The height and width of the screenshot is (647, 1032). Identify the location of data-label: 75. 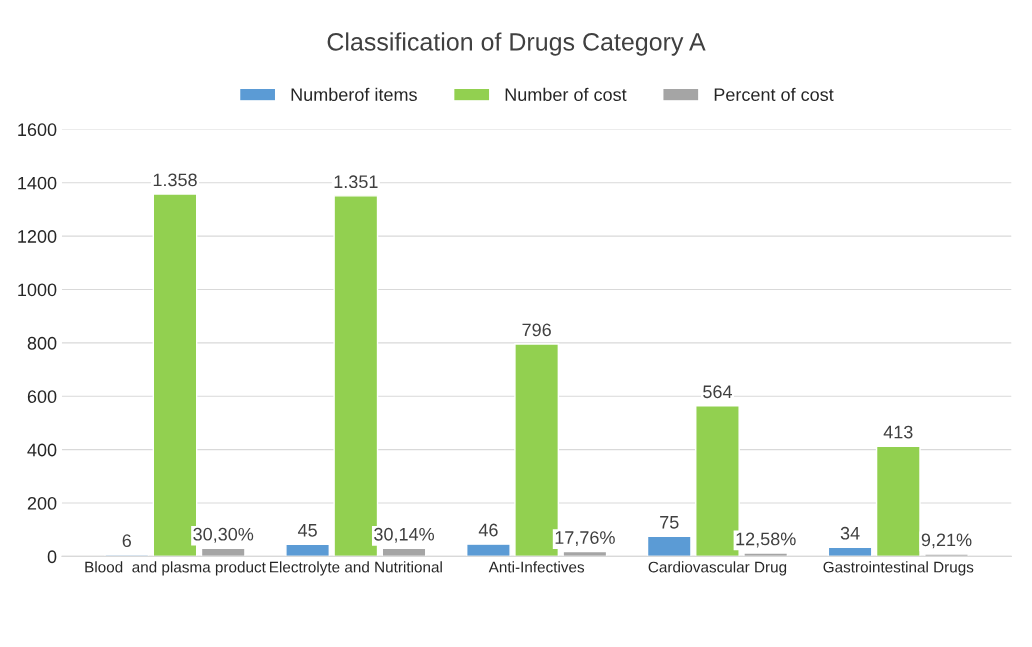
(669, 522).